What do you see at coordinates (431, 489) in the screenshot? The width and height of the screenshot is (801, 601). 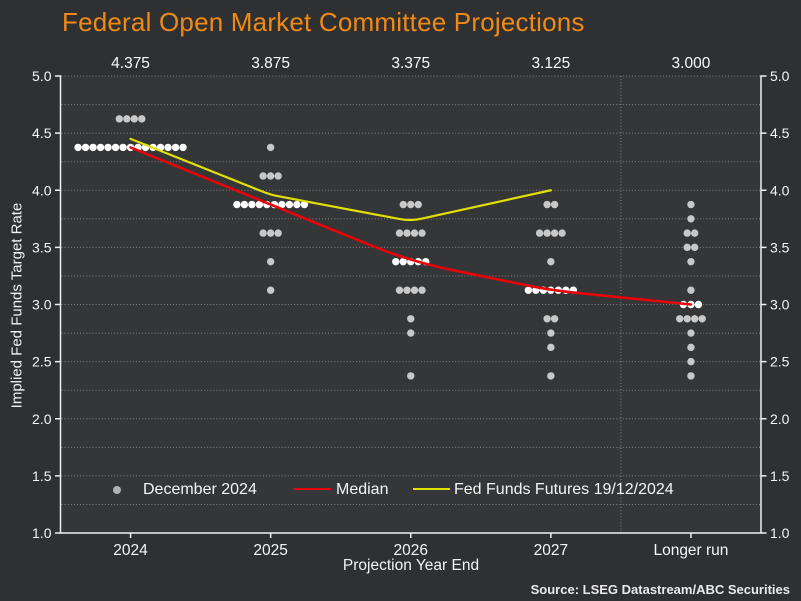 I see `legend-futures-line-marker` at bounding box center [431, 489].